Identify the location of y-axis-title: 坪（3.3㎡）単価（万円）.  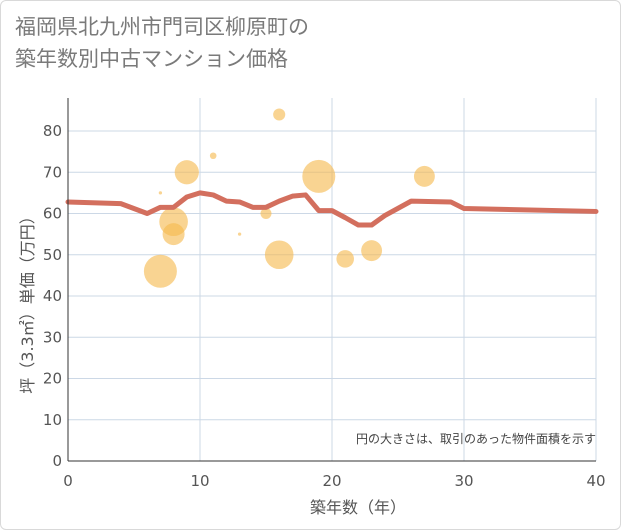
(27, 300).